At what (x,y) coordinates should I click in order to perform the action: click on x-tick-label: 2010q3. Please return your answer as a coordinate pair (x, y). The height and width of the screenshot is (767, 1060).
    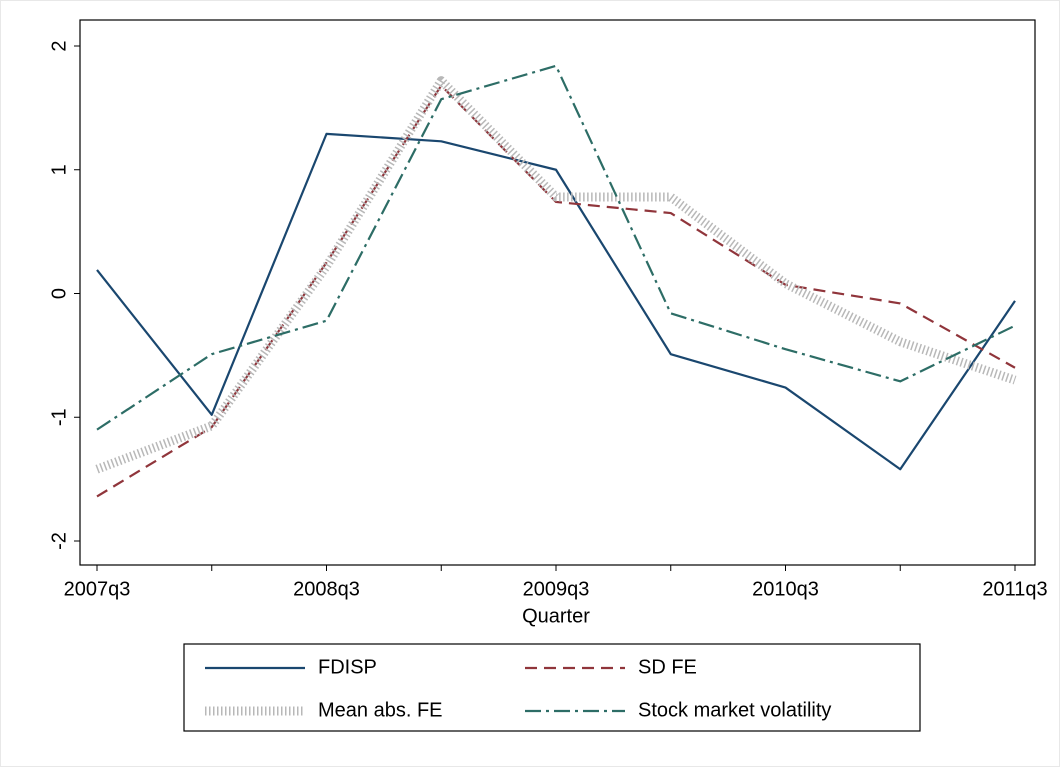
    Looking at the image, I should click on (785, 589).